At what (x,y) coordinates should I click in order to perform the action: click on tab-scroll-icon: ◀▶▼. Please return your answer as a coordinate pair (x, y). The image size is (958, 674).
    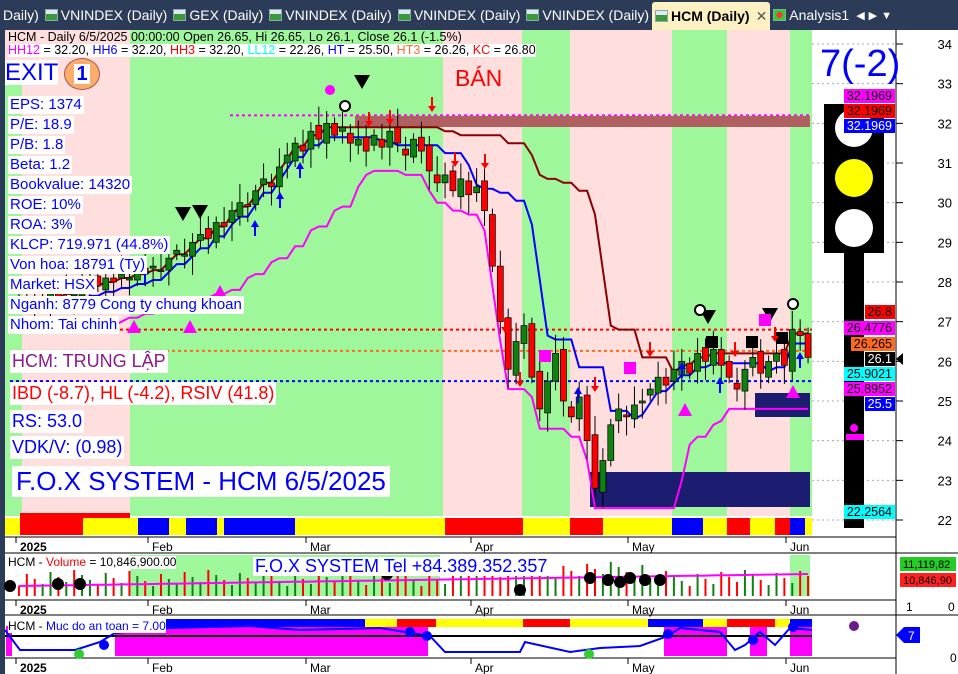
    Looking at the image, I should click on (876, 15).